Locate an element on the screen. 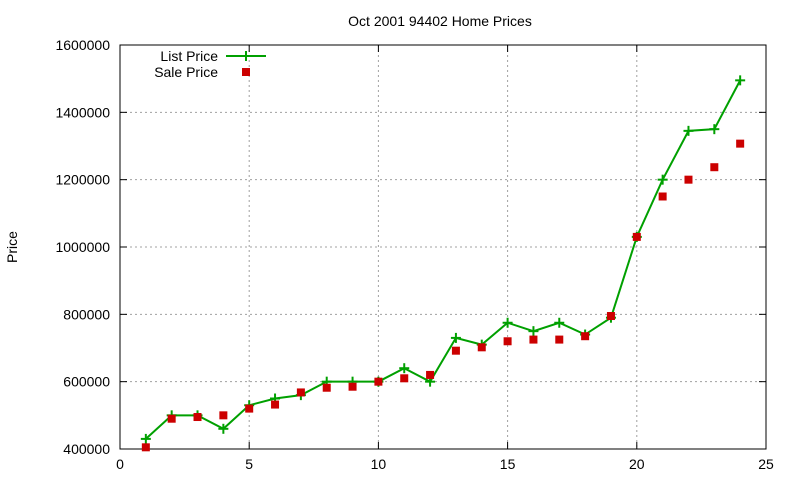  legend-square-marker is located at coordinates (246, 72).